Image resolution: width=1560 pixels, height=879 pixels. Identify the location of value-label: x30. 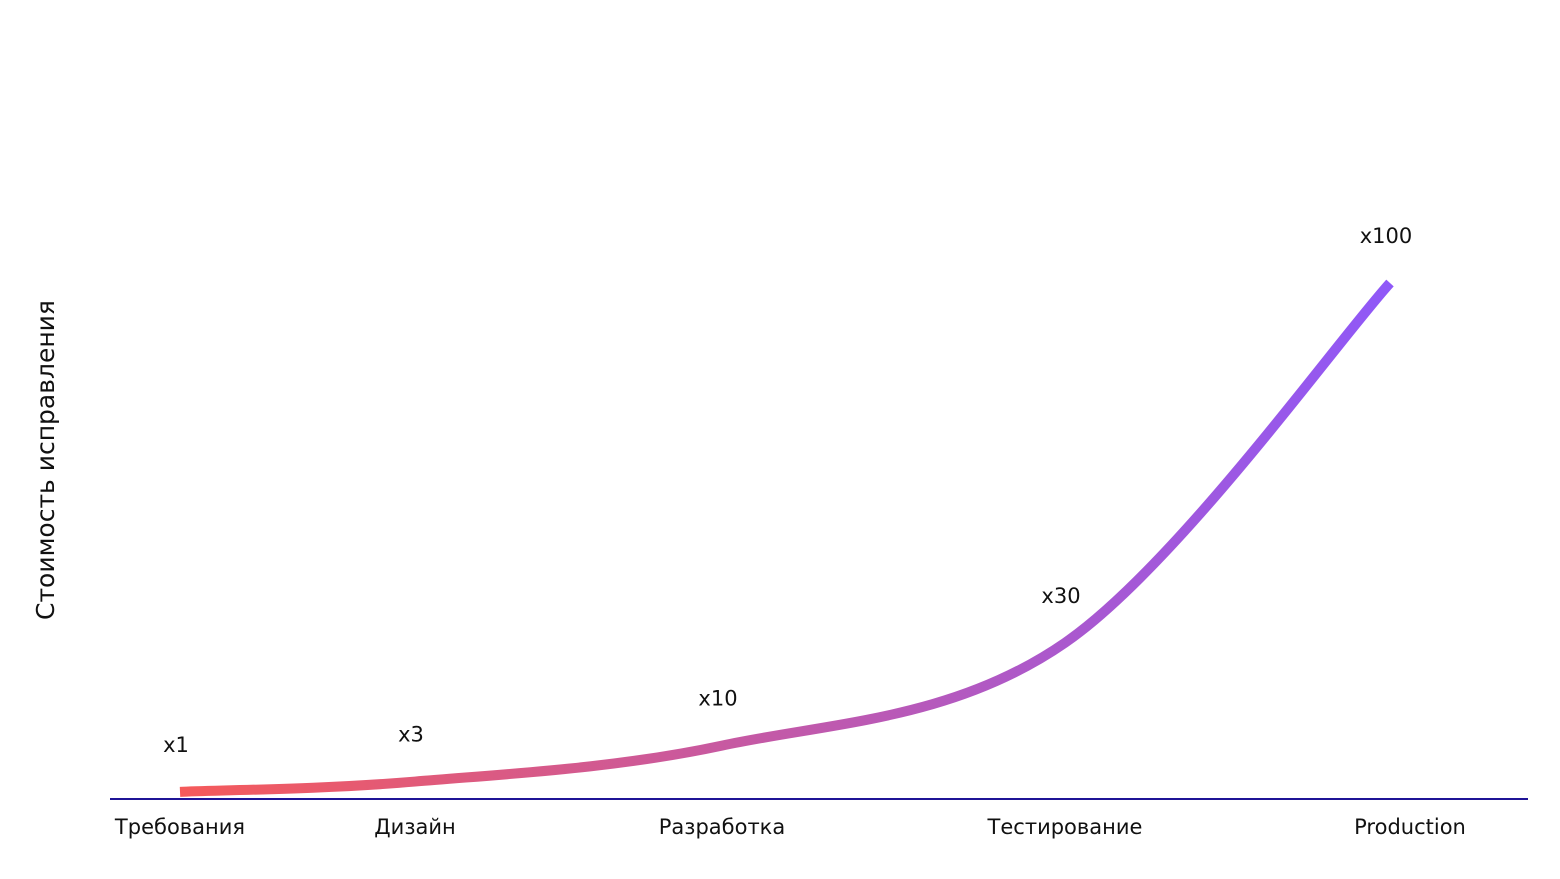
(1060, 596).